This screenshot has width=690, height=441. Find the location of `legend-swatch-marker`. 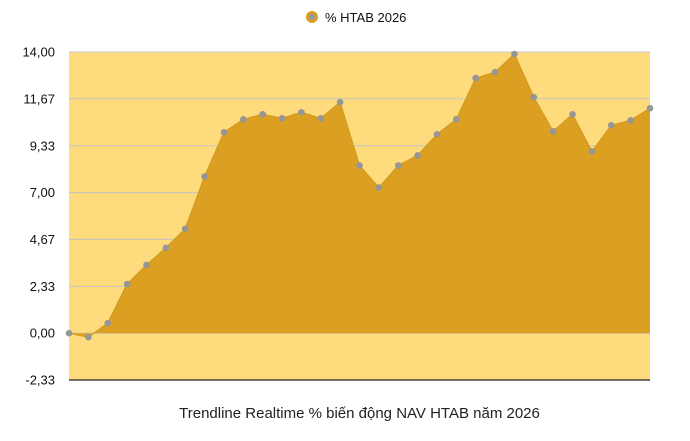

legend-swatch-marker is located at coordinates (312, 17).